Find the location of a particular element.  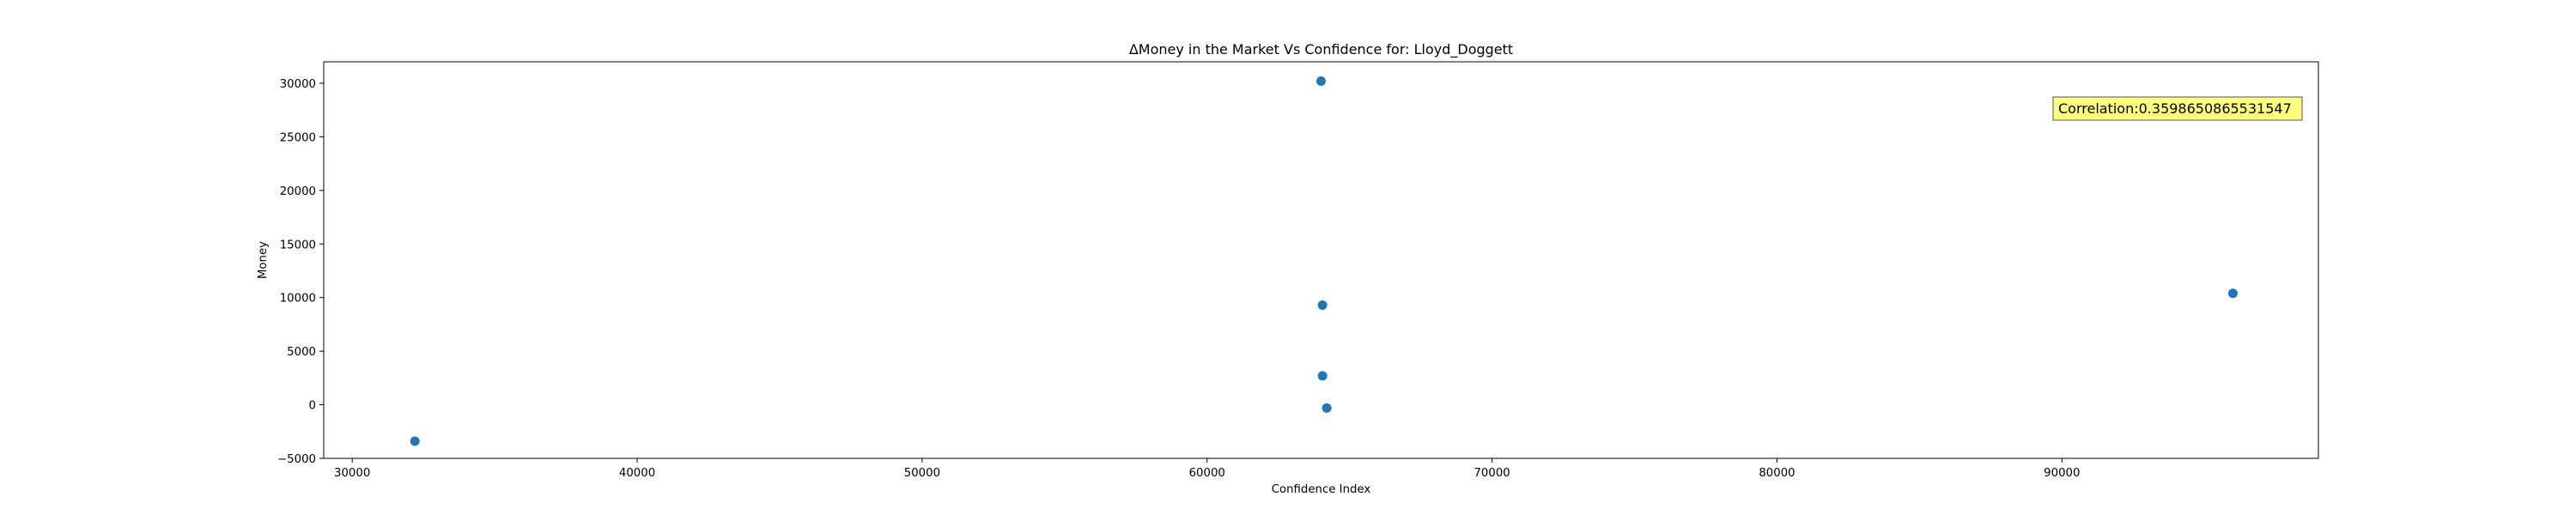

y-tick-label: 25000 is located at coordinates (298, 137).